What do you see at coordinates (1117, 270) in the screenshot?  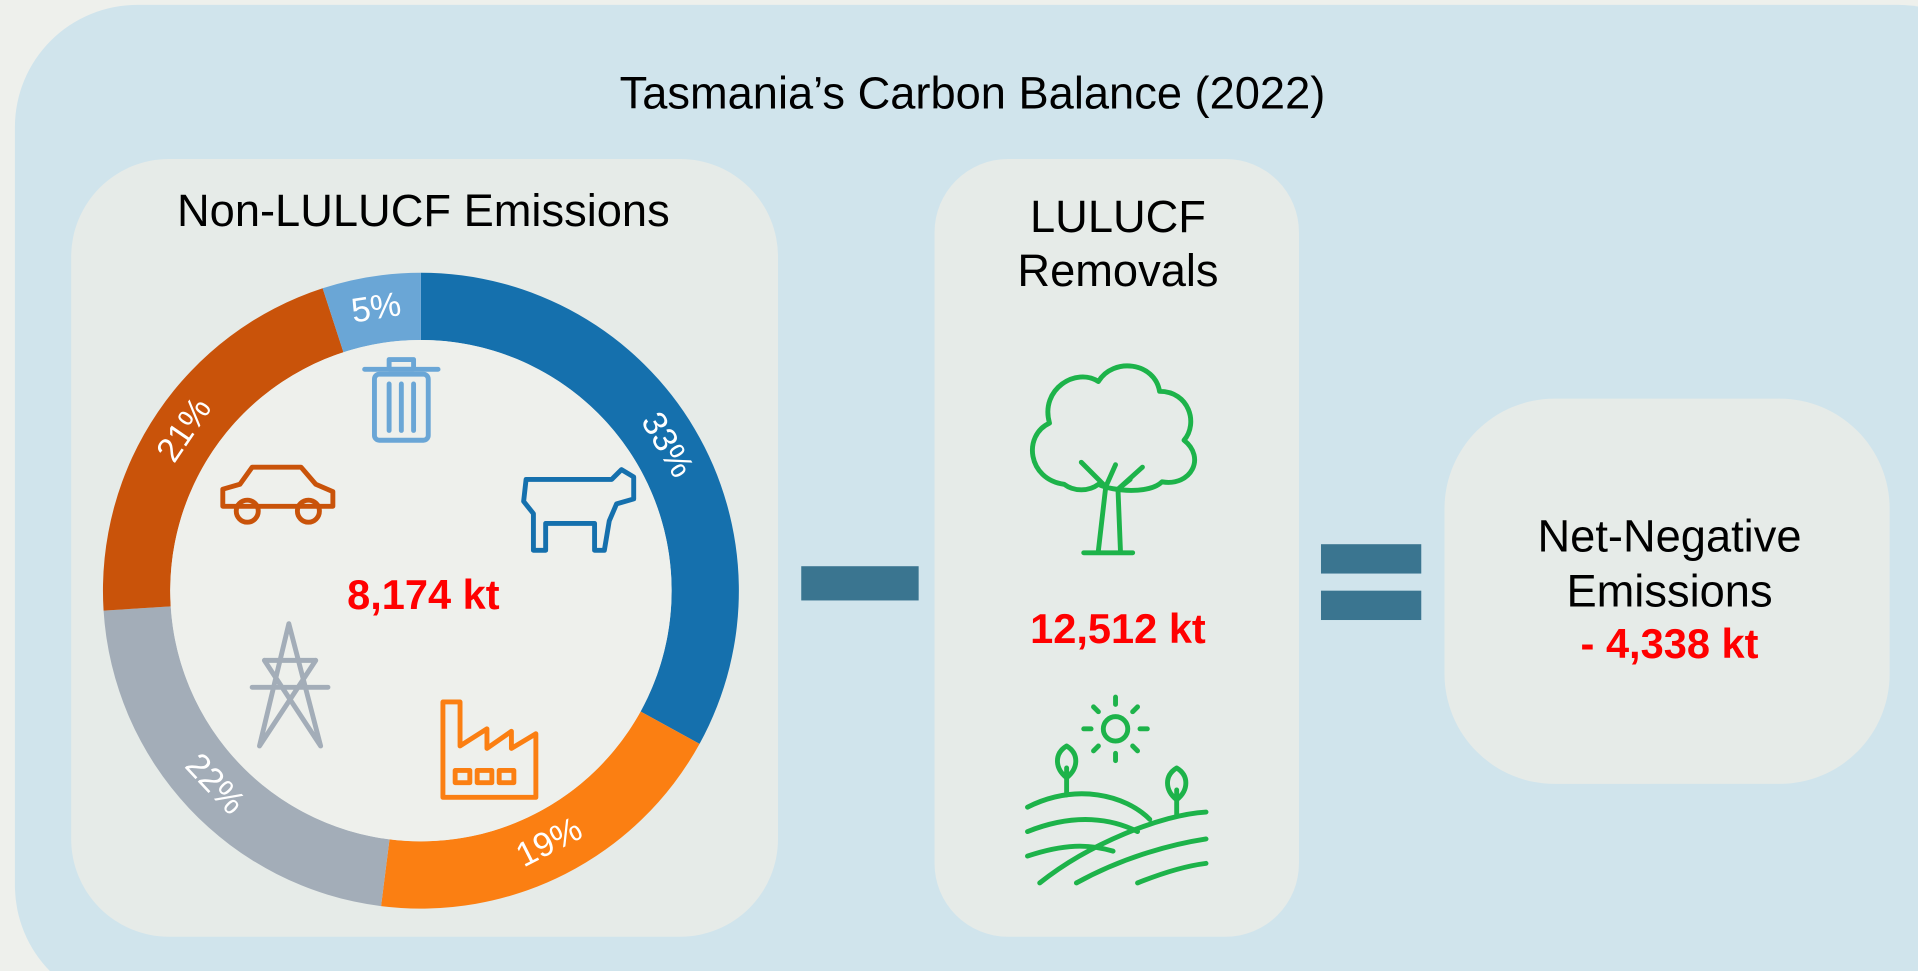 I see `removals-title: Removals` at bounding box center [1117, 270].